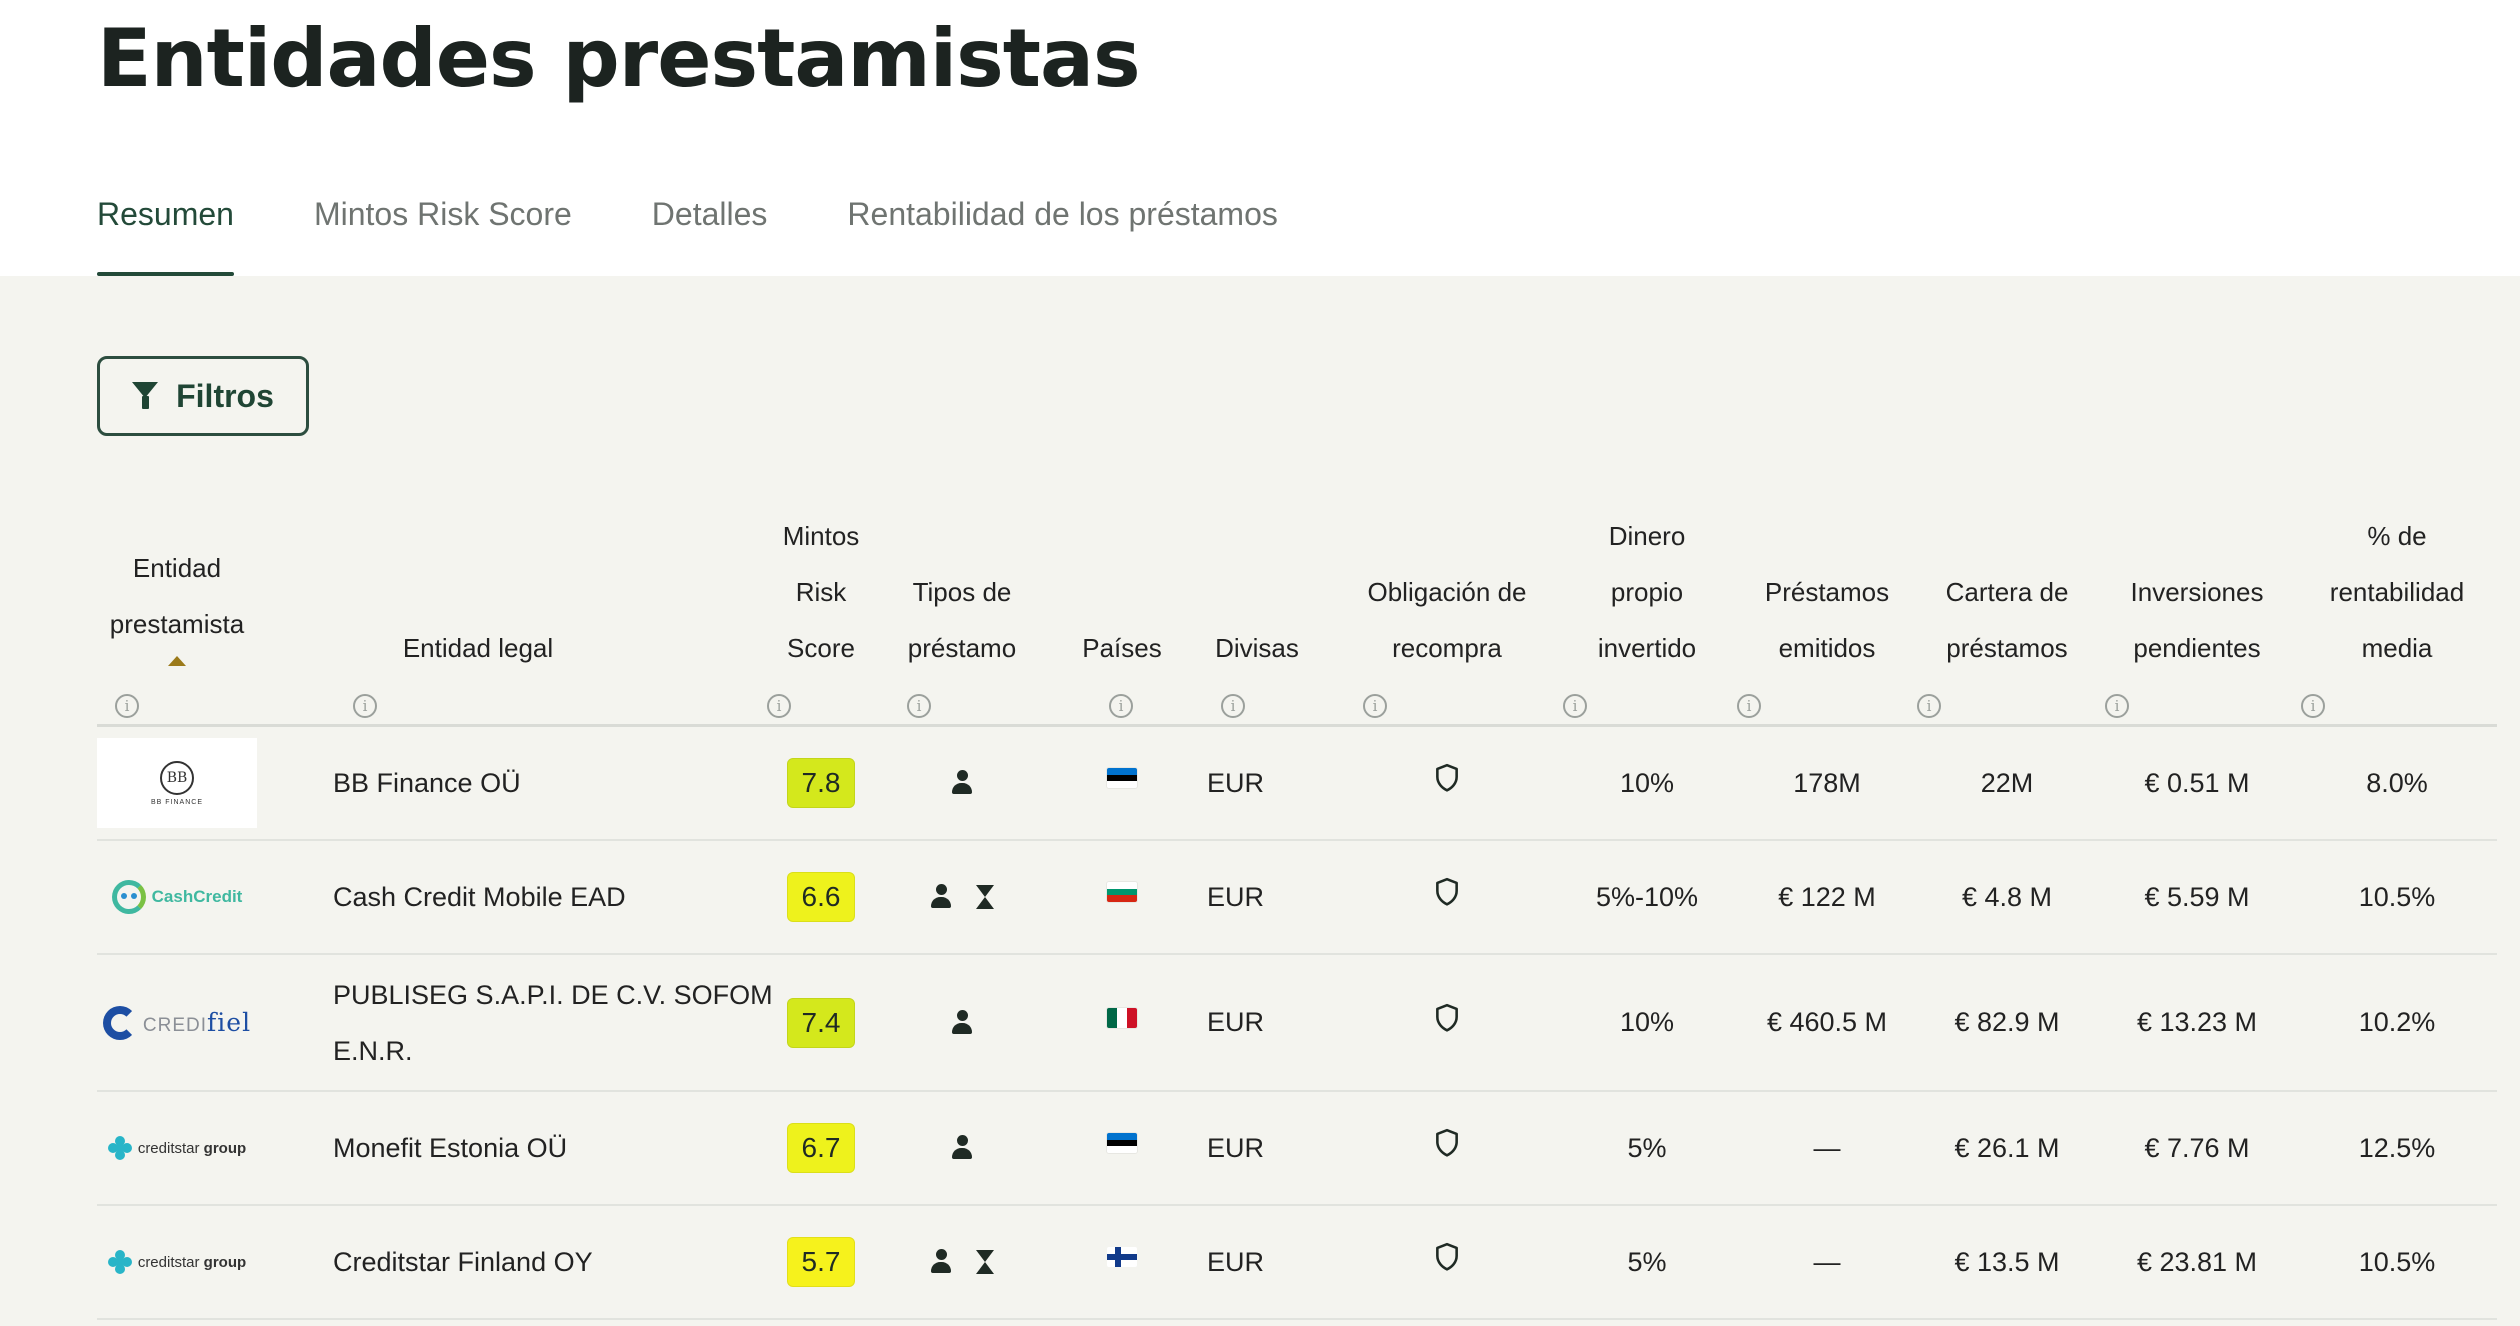 This screenshot has width=2520, height=1326. I want to click on column-header-label: rentabilidad, so click(2397, 592).